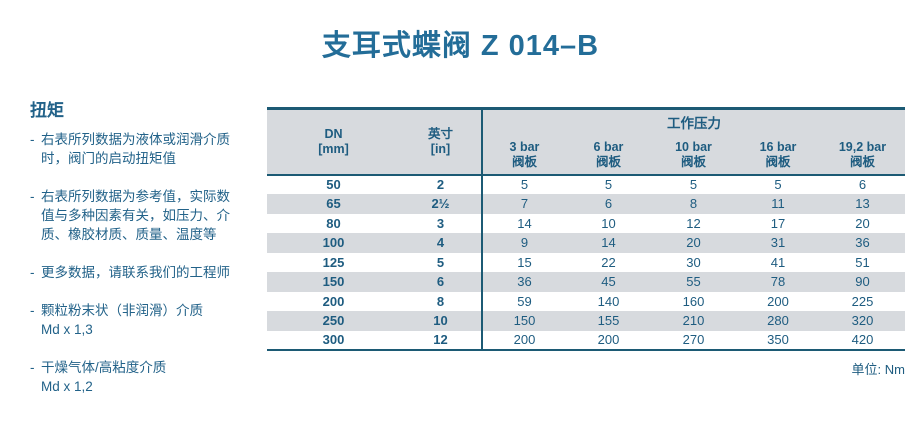 Image resolution: width=921 pixels, height=429 pixels. Describe the element at coordinates (523, 321) in the screenshot. I see `torque-value: 150` at that location.